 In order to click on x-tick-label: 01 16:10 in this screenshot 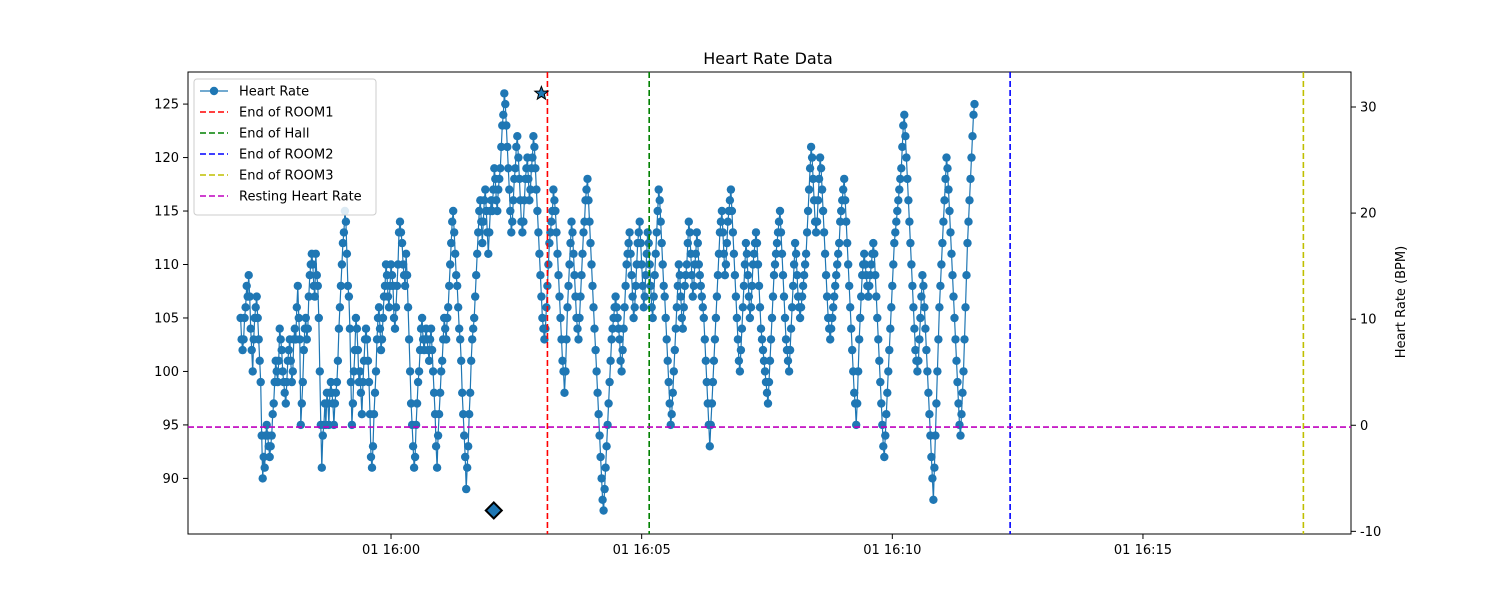, I will do `click(892, 550)`.